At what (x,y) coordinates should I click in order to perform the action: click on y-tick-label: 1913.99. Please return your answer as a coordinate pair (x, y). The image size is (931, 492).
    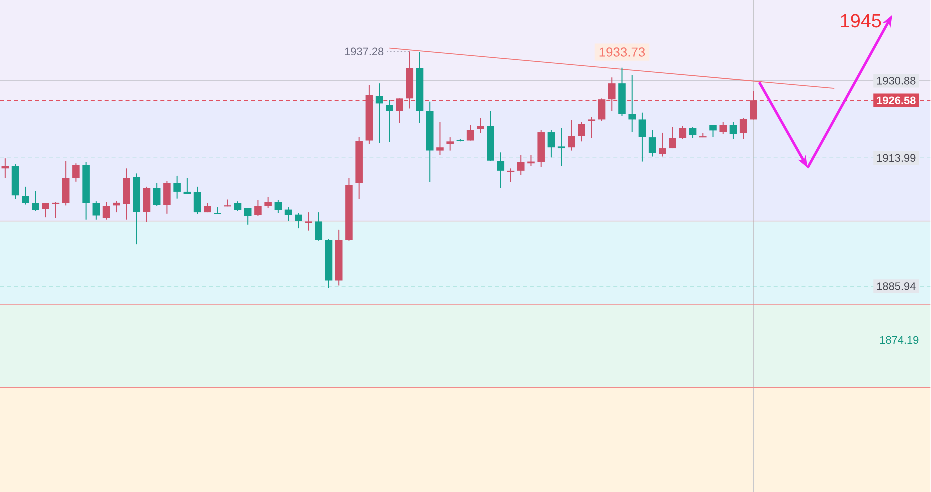
    Looking at the image, I should click on (896, 158).